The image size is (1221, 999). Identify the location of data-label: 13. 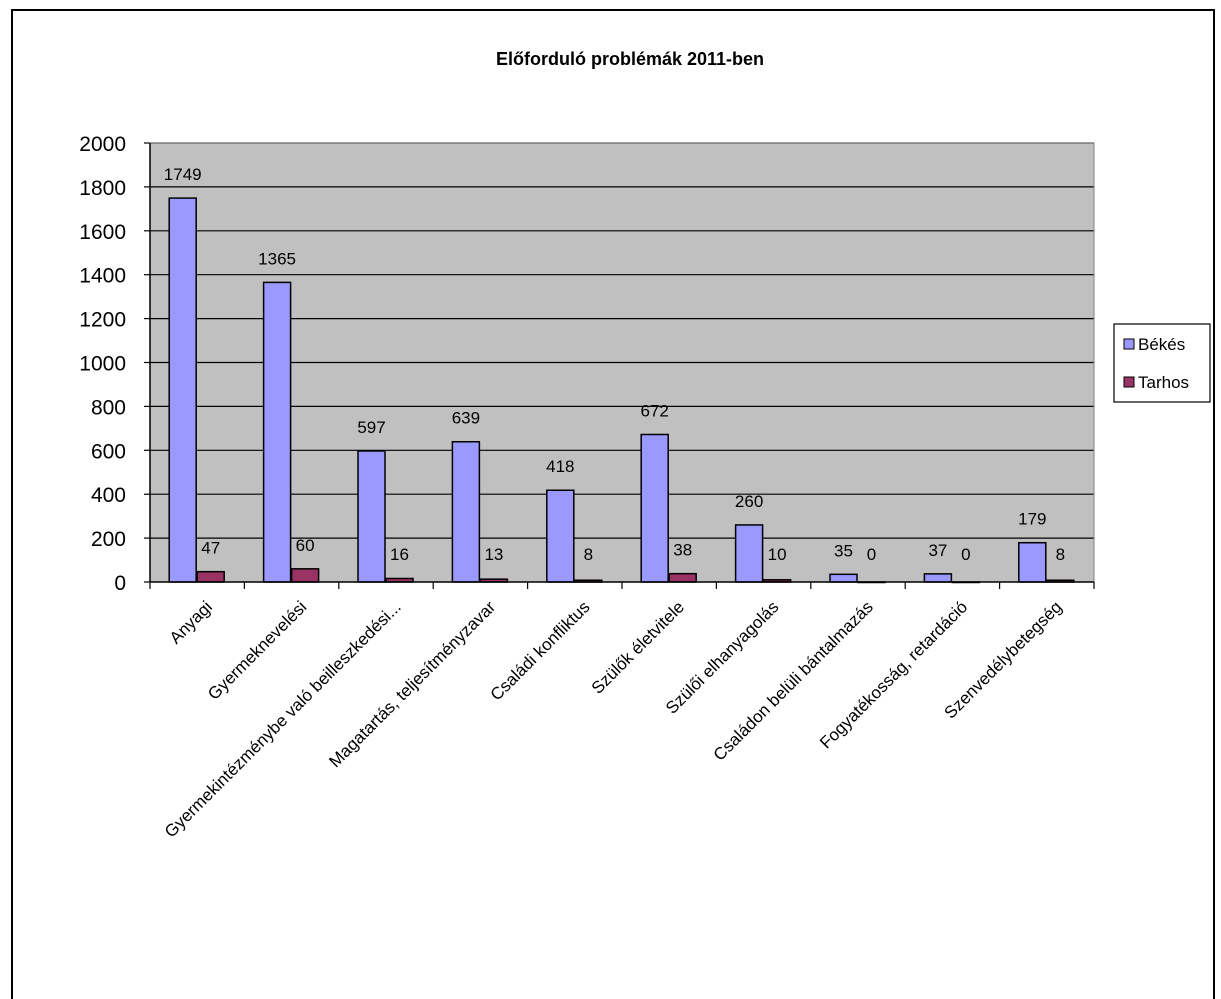
(493, 554).